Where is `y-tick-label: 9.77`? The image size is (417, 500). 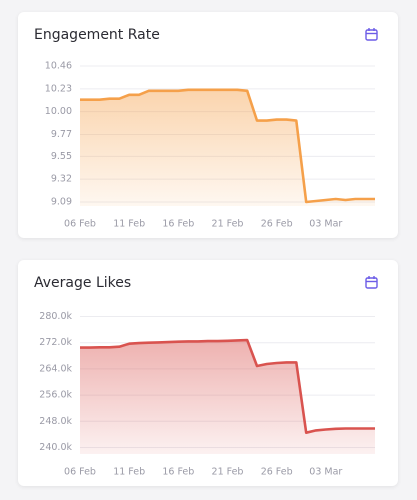 y-tick-label: 9.77 is located at coordinates (61, 134).